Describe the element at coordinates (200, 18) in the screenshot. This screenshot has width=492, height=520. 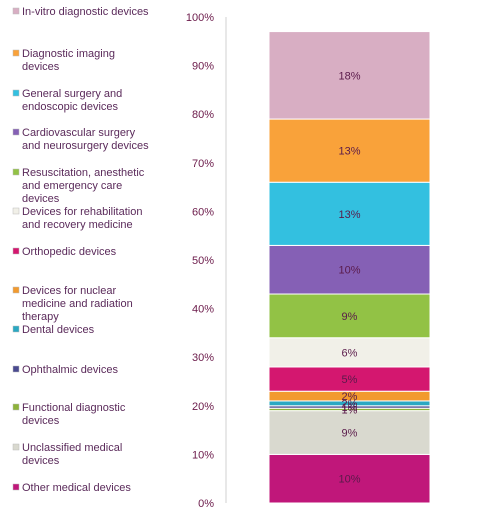
I see `y-tick-label: 100%` at that location.